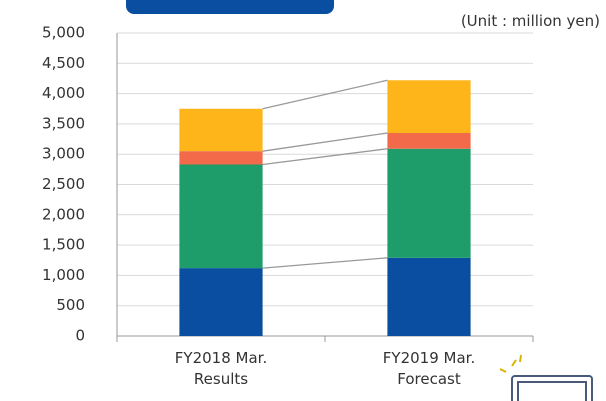 This screenshot has width=606, height=401. What do you see at coordinates (63, 245) in the screenshot?
I see `y-tick-label: 1,500` at bounding box center [63, 245].